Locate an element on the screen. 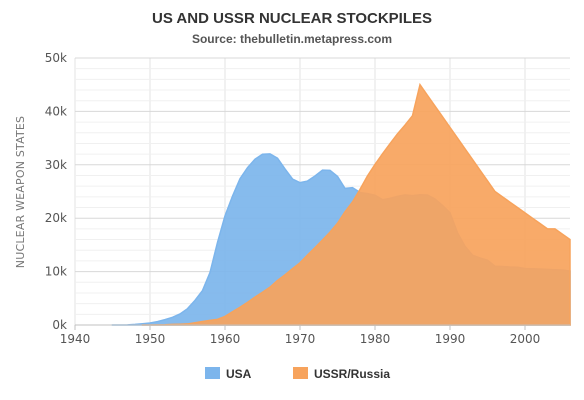 The image size is (584, 400). x-tick-label: 1990 is located at coordinates (450, 339).